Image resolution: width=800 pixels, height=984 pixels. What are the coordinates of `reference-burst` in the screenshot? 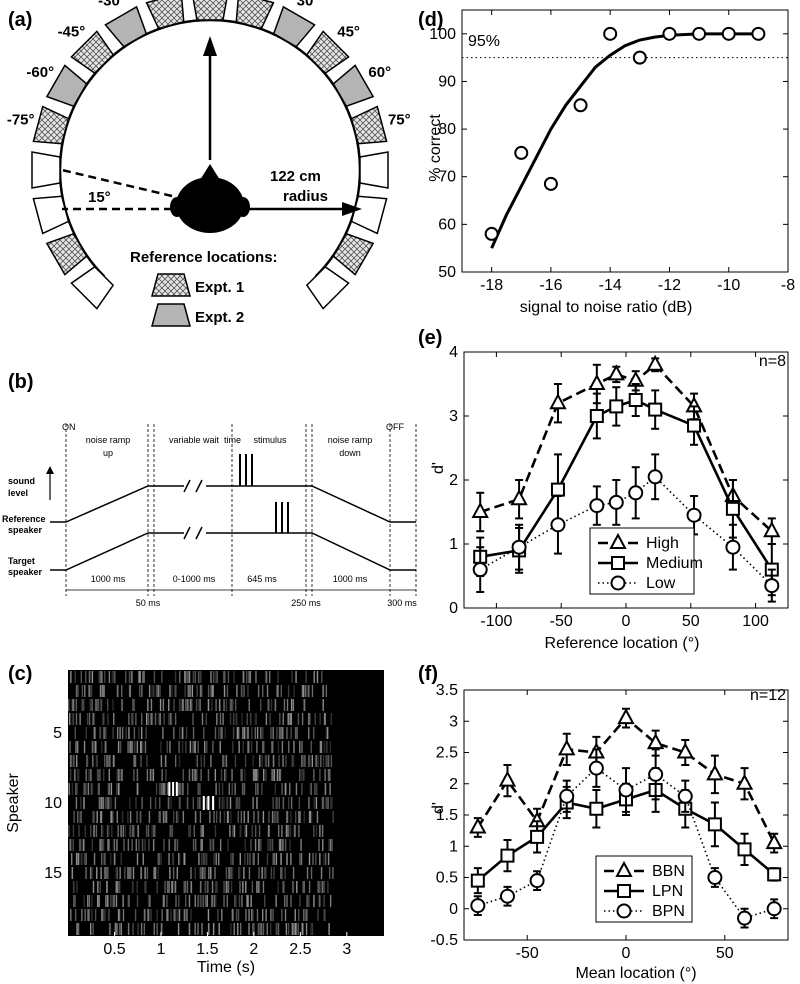 It's located at (208, 803).